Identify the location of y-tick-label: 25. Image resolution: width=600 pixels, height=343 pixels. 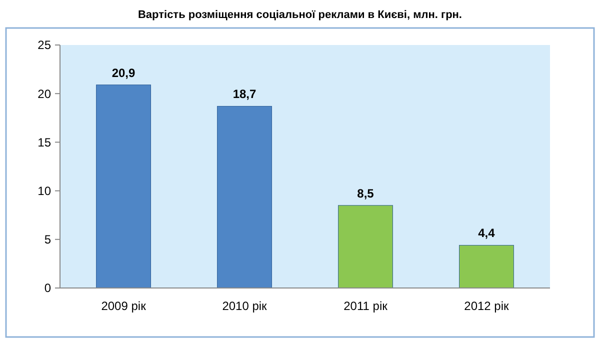
(45, 45).